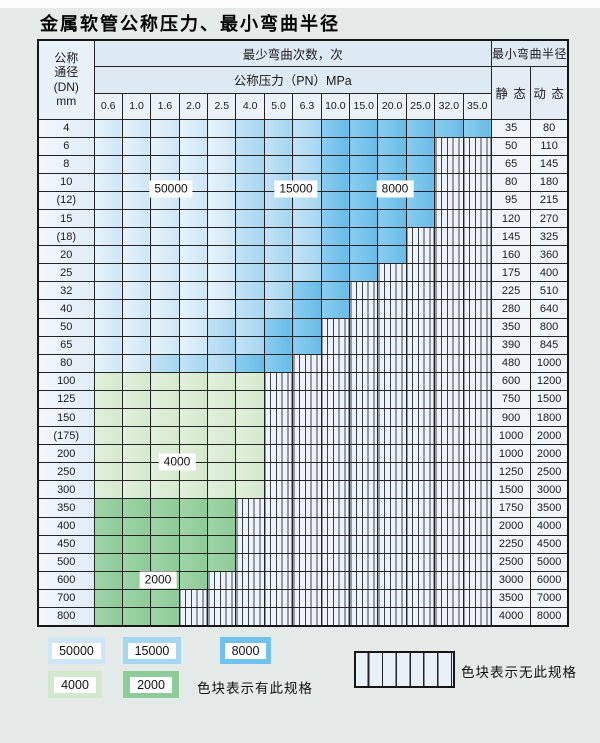 The image size is (600, 743). I want to click on static-radius-value: 175, so click(511, 273).